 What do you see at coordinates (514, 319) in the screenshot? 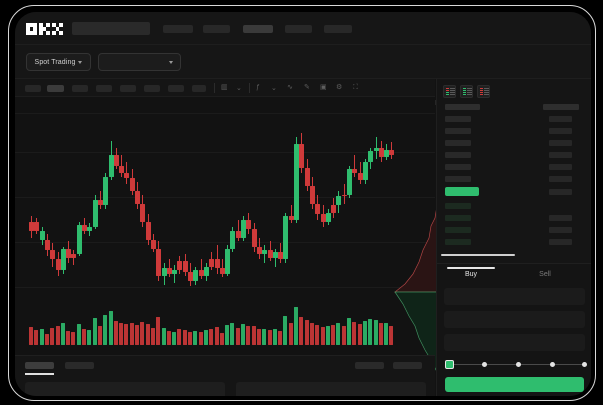
I see `amount-field` at bounding box center [514, 319].